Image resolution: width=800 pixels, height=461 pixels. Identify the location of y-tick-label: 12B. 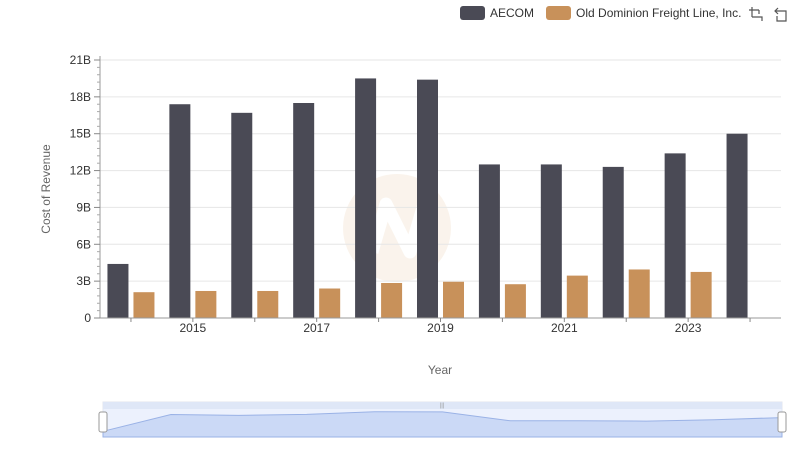
(80, 171).